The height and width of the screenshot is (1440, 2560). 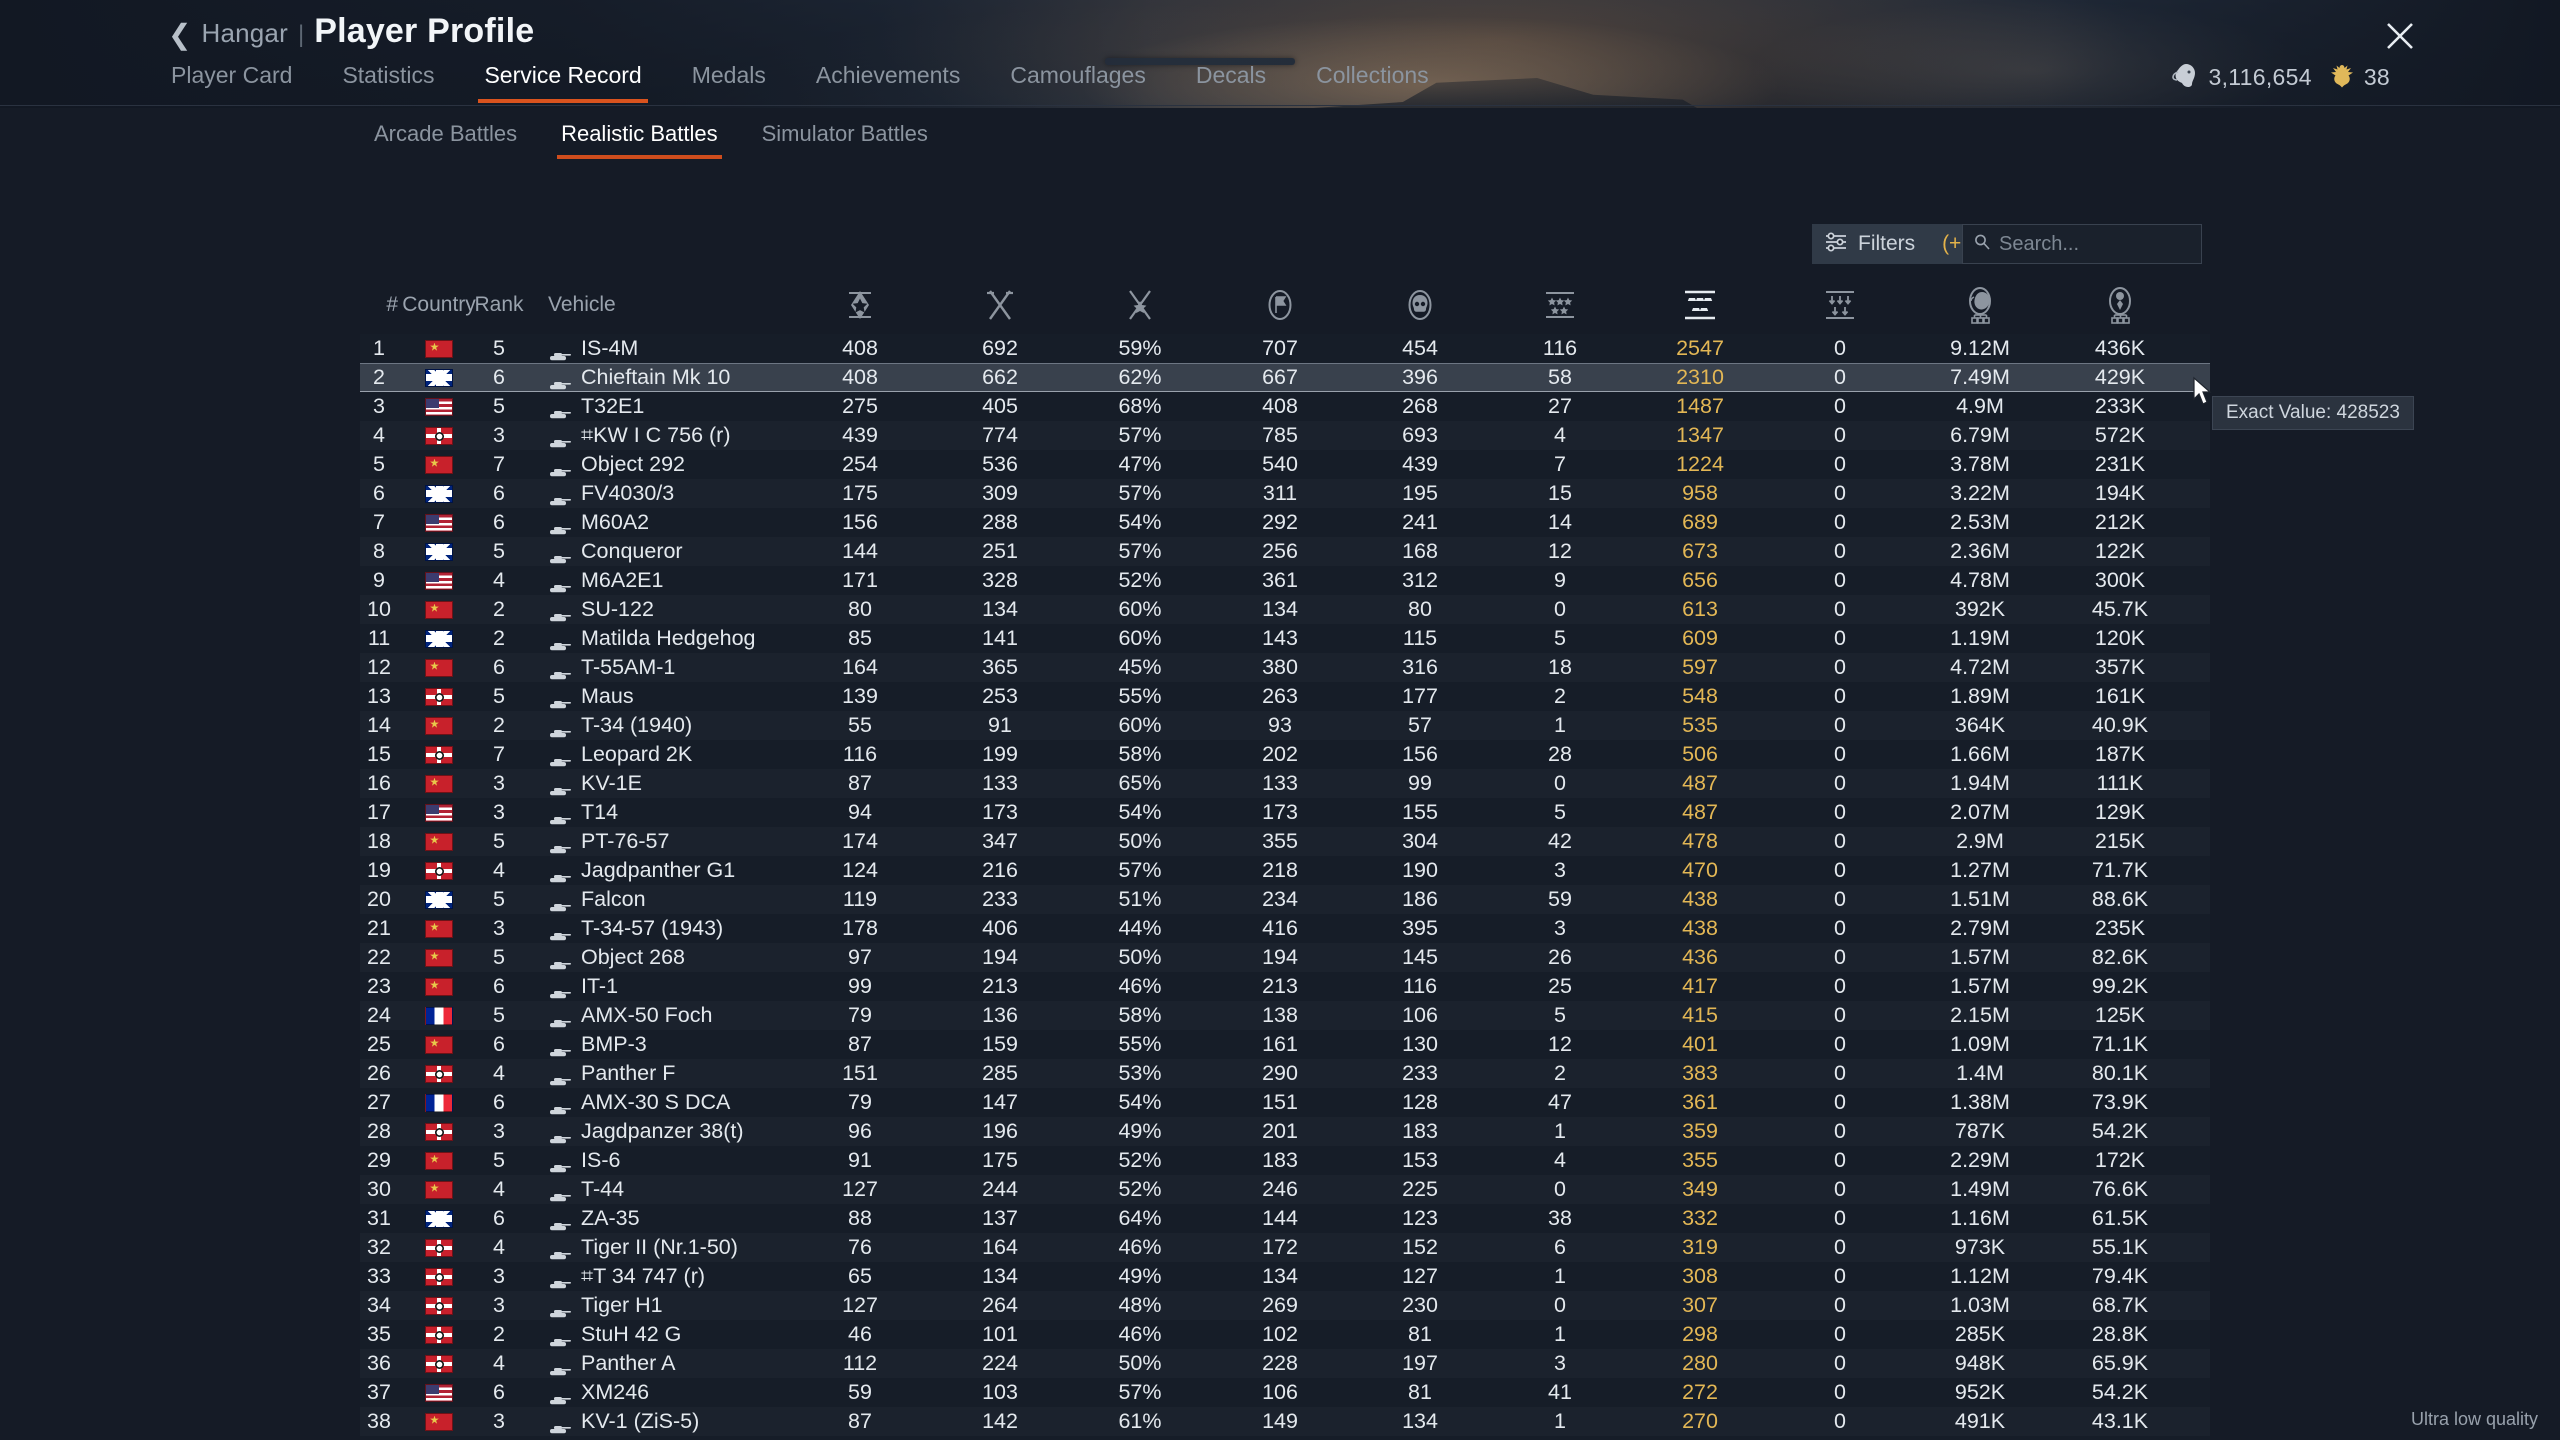 What do you see at coordinates (656, 1438) in the screenshot?
I see `vehicle-cell: M1A1` at bounding box center [656, 1438].